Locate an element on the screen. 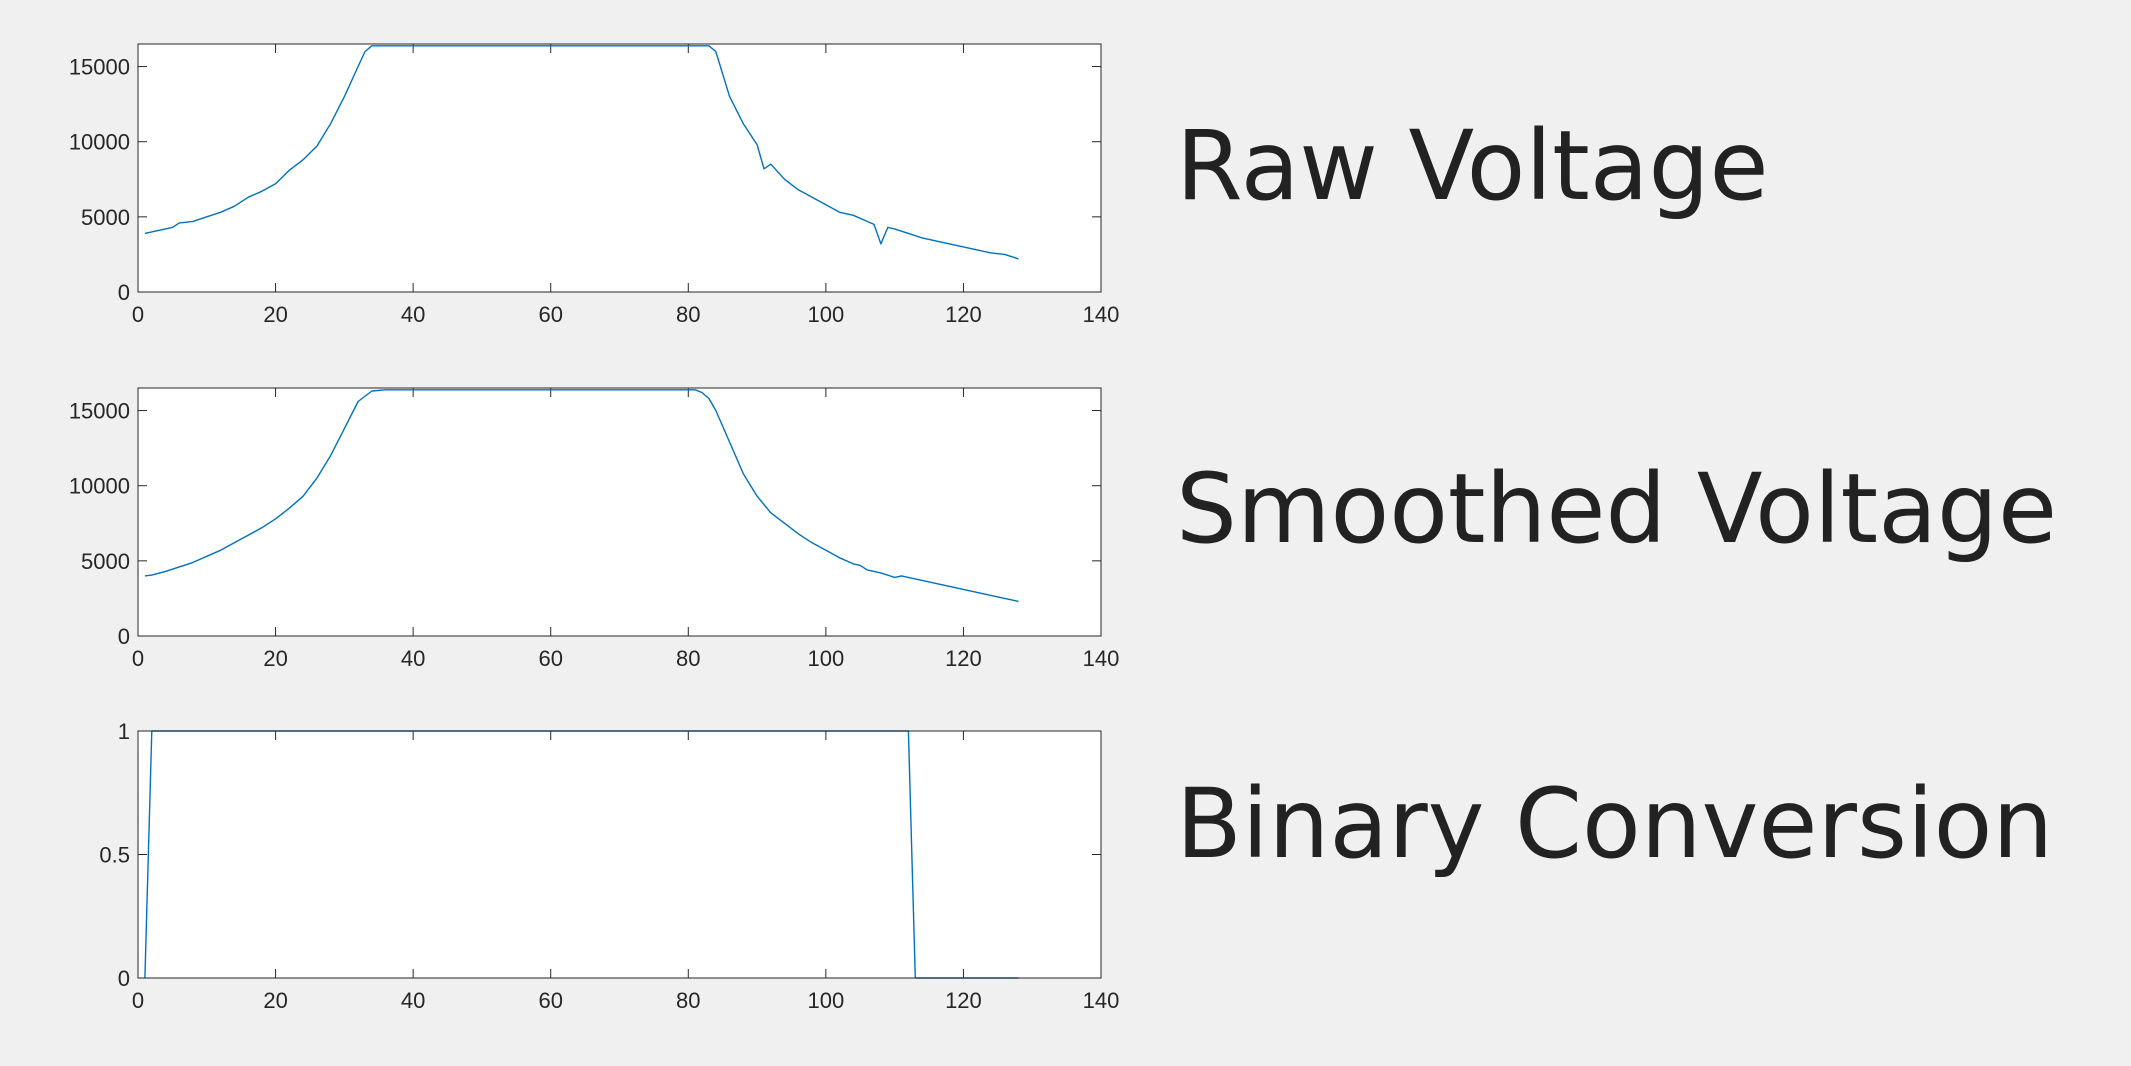  smoothed-voltage-plot-area is located at coordinates (619, 512).